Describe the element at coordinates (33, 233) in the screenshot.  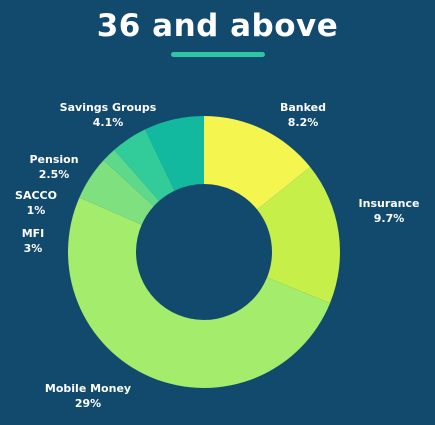
I see `category-label-mfi: MFI` at that location.